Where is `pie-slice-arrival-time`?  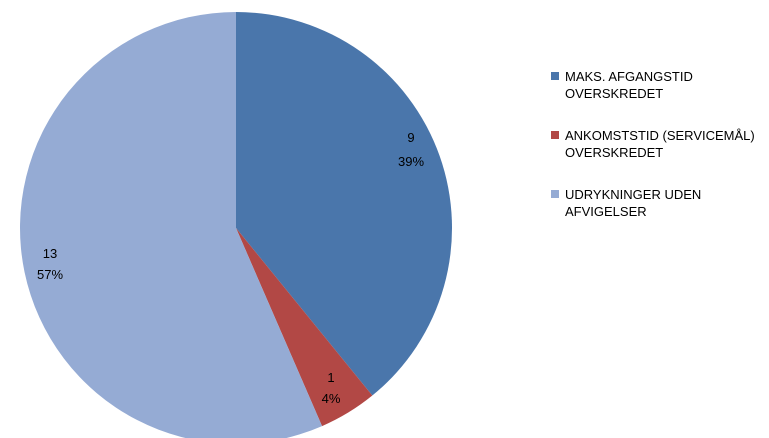
pie-slice-arrival-time is located at coordinates (304, 327).